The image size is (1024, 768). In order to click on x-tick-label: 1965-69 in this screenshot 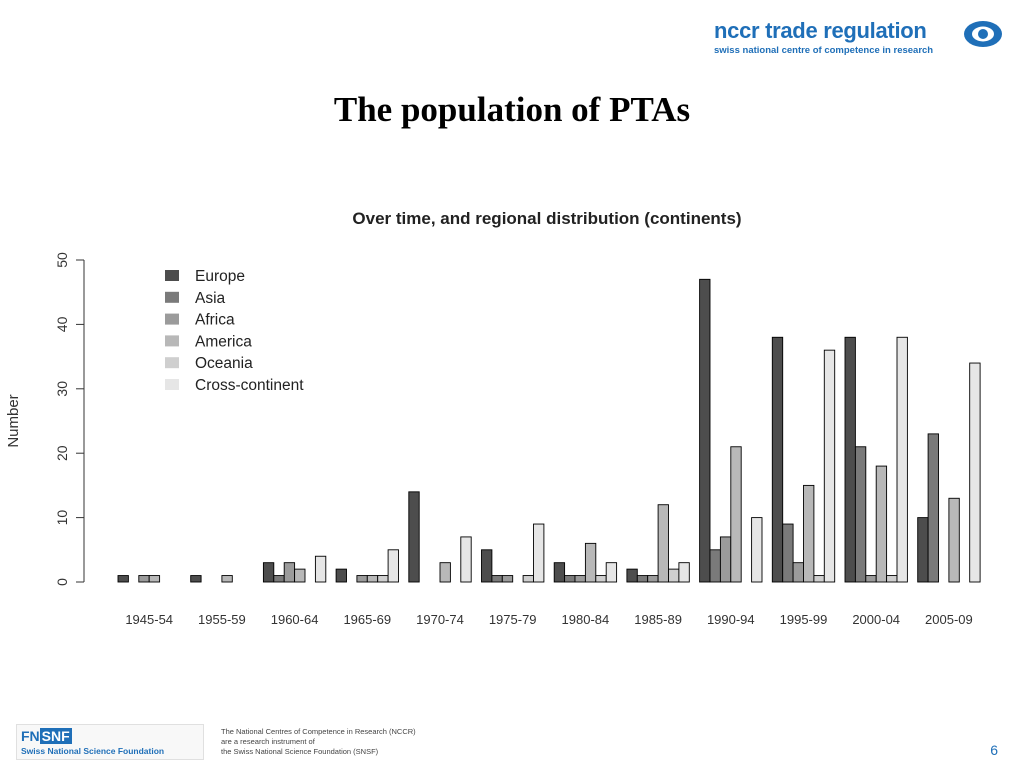, I will do `click(367, 619)`.